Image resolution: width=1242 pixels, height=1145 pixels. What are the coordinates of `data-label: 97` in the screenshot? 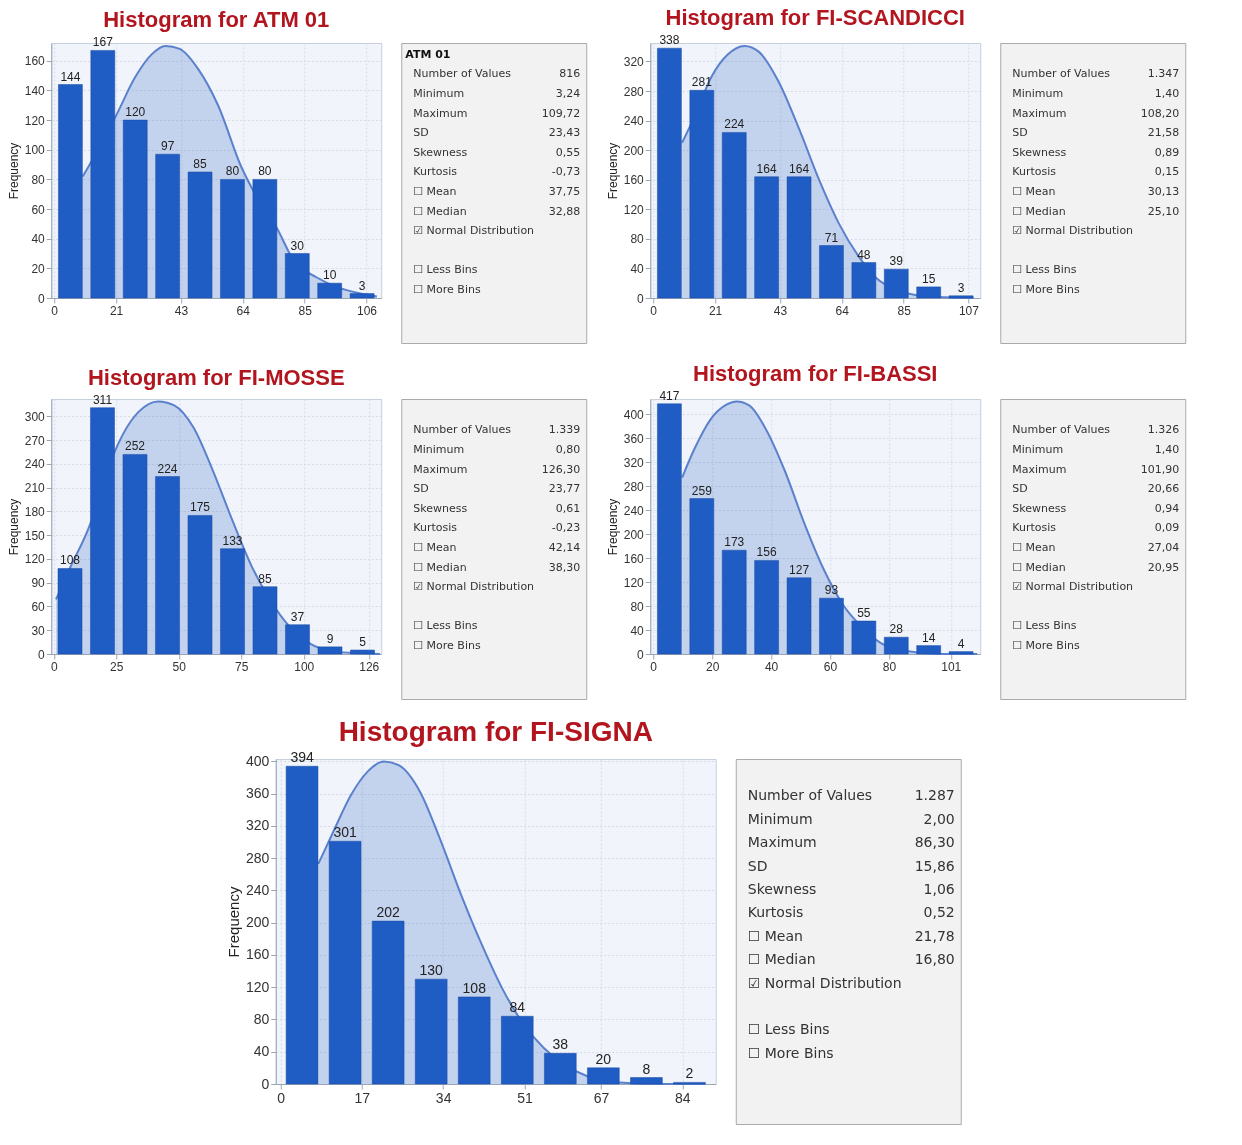 It's located at (167, 146).